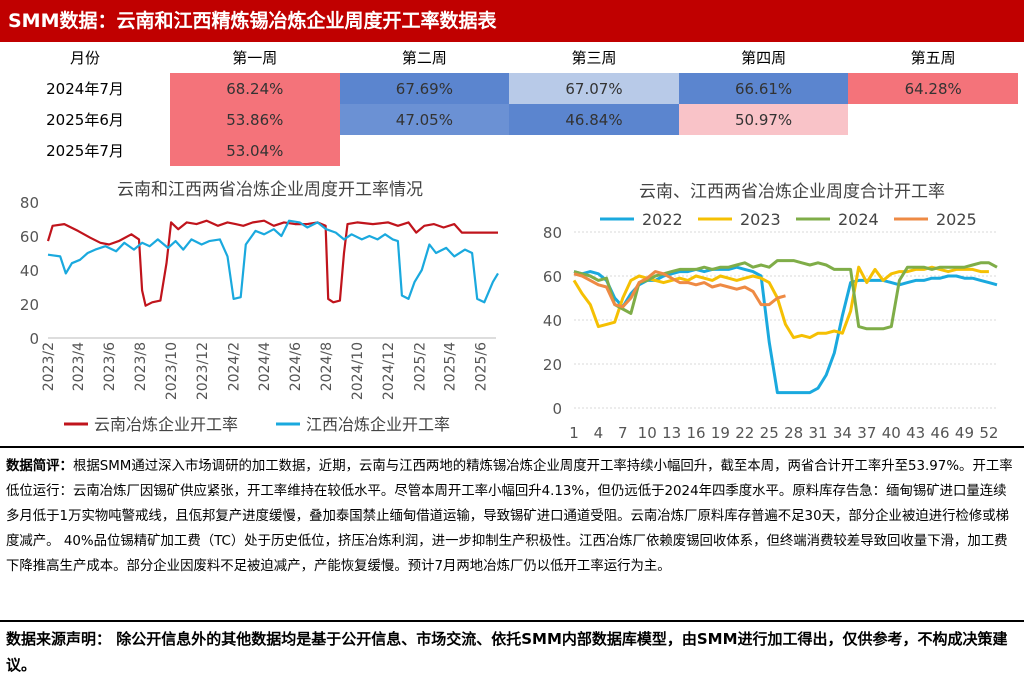 The image size is (1024, 680). Describe the element at coordinates (203, 371) in the screenshot. I see `x-tick-label: 2023/12` at that location.